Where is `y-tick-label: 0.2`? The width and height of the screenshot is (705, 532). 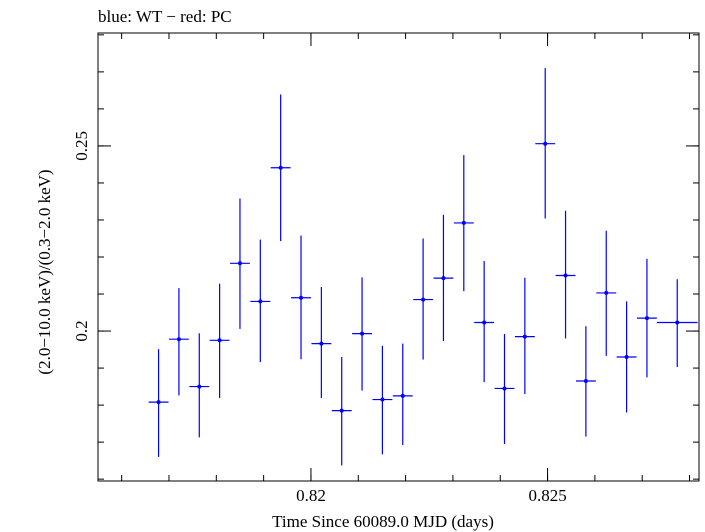
y-tick-label: 0.2 is located at coordinates (81, 330).